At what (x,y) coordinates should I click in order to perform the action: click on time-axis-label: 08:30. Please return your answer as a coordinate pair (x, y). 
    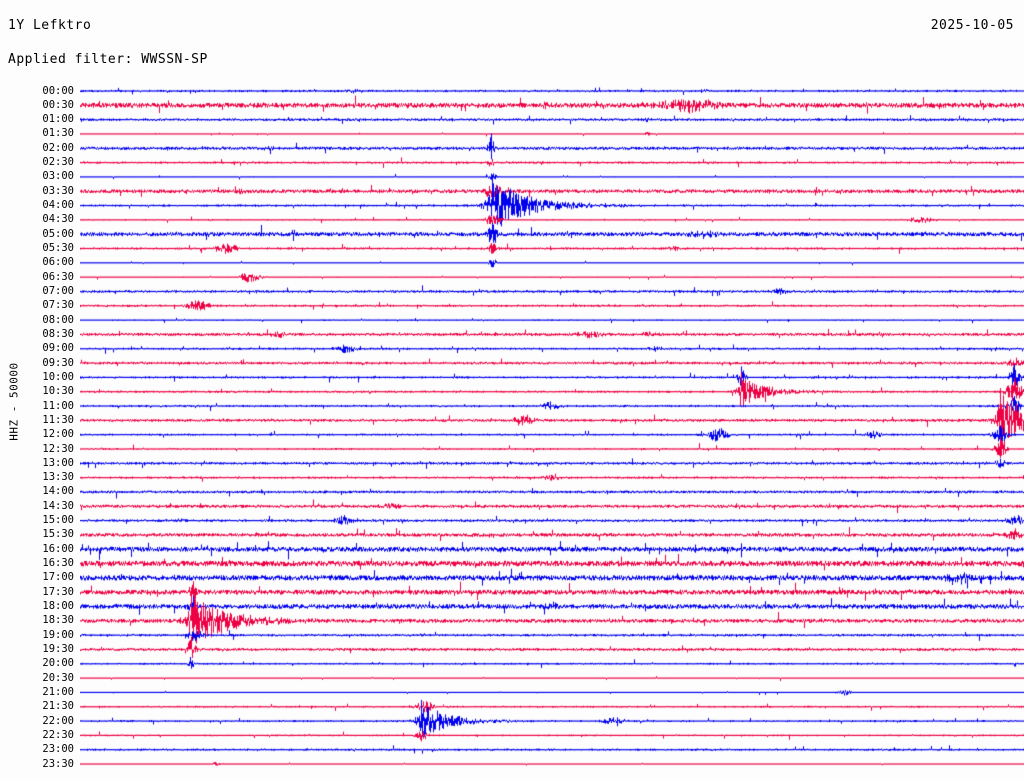
    Looking at the image, I should click on (58, 333).